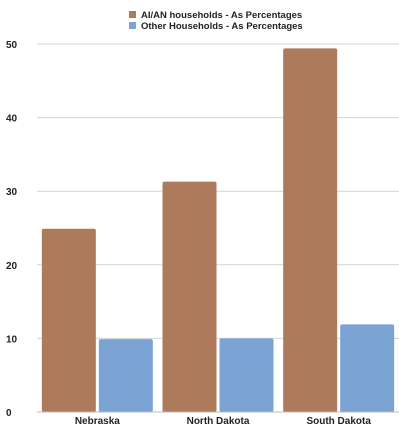 This screenshot has width=399, height=427. Describe the element at coordinates (12, 119) in the screenshot. I see `y-tick-label-40: 40` at that location.